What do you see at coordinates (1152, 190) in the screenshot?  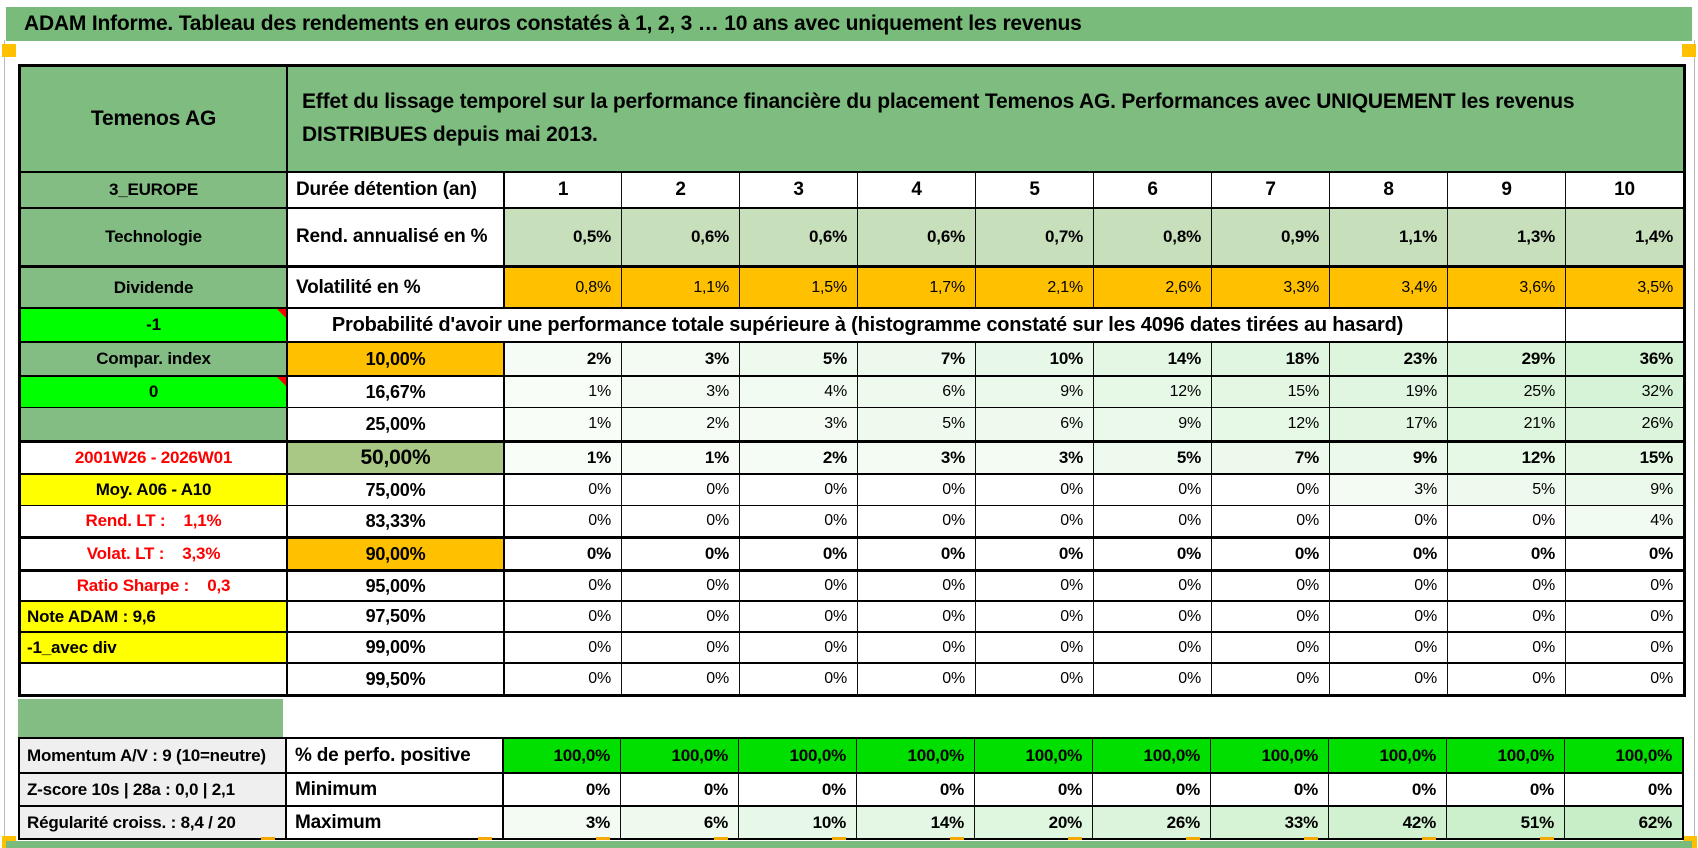 I see `year-header-cell: 6` at bounding box center [1152, 190].